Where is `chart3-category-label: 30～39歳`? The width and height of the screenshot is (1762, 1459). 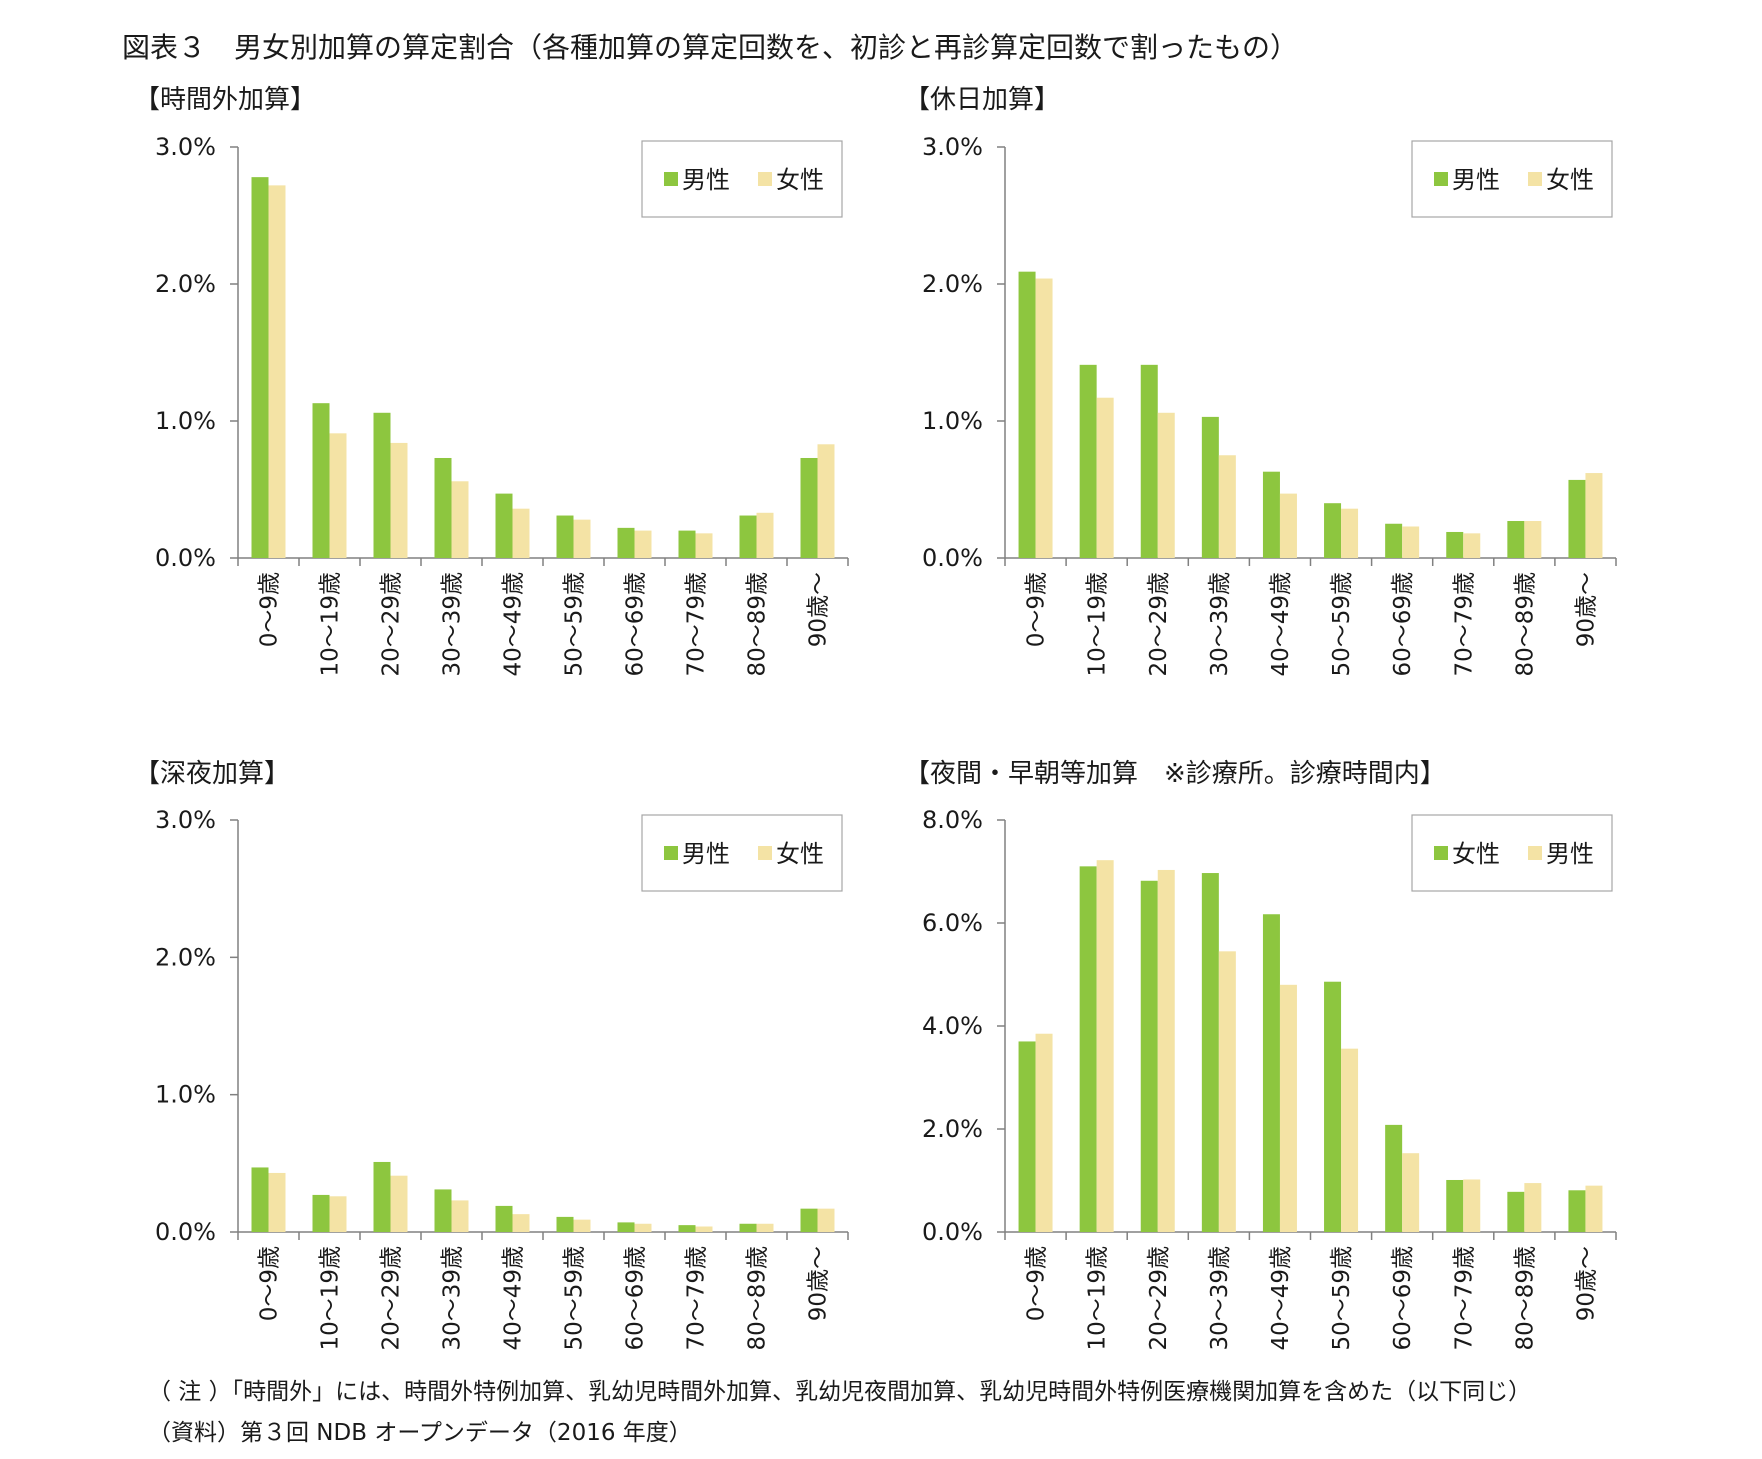 chart3-category-label: 30～39歳 is located at coordinates (453, 1298).